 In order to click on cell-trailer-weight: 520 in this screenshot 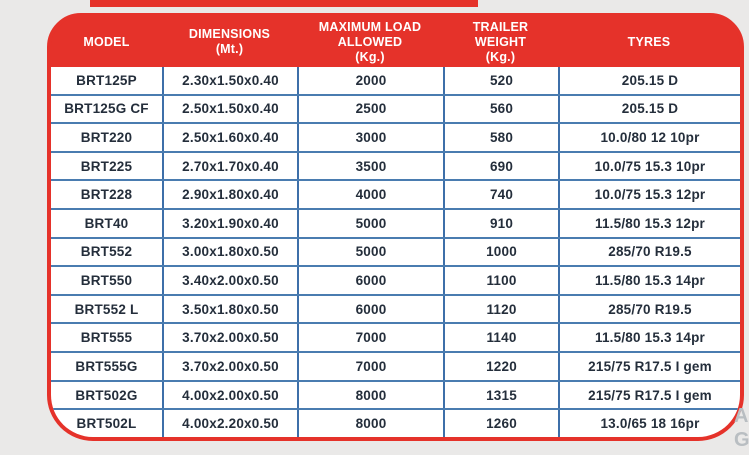, I will do `click(500, 80)`.